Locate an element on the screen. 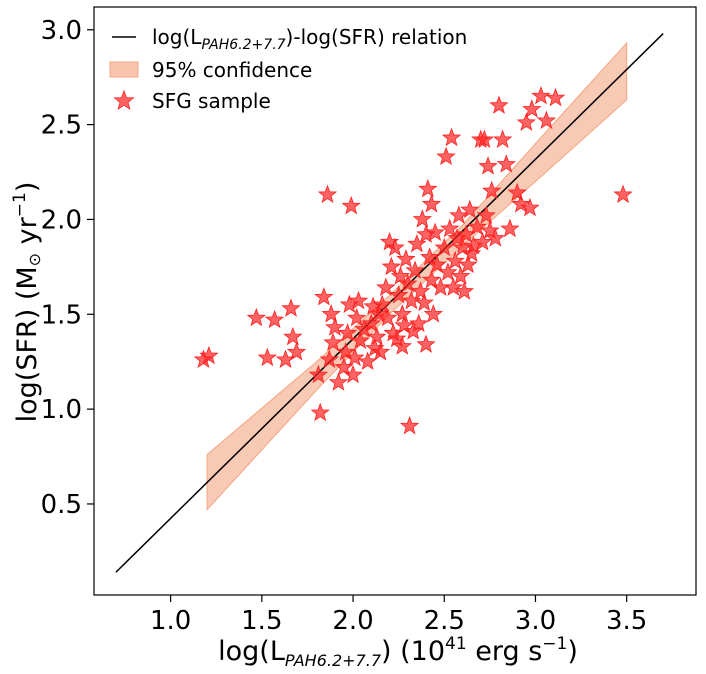 This screenshot has width=706, height=674. x-axis-title: log(LPAH6.2+7.7) (1041 erg s−1) is located at coordinates (398, 652).